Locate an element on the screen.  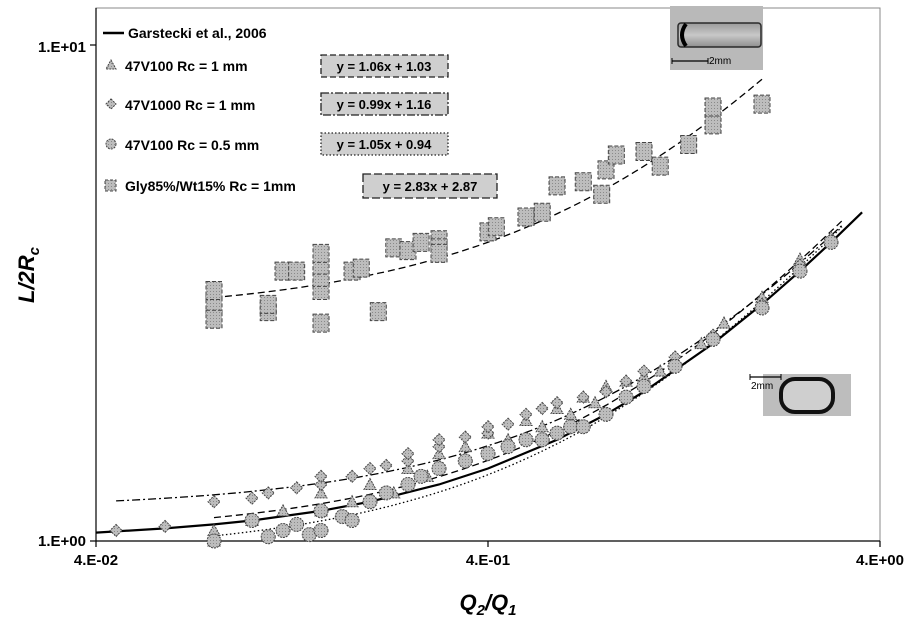
equation-box-47v1000-1mm is located at coordinates (384, 104).